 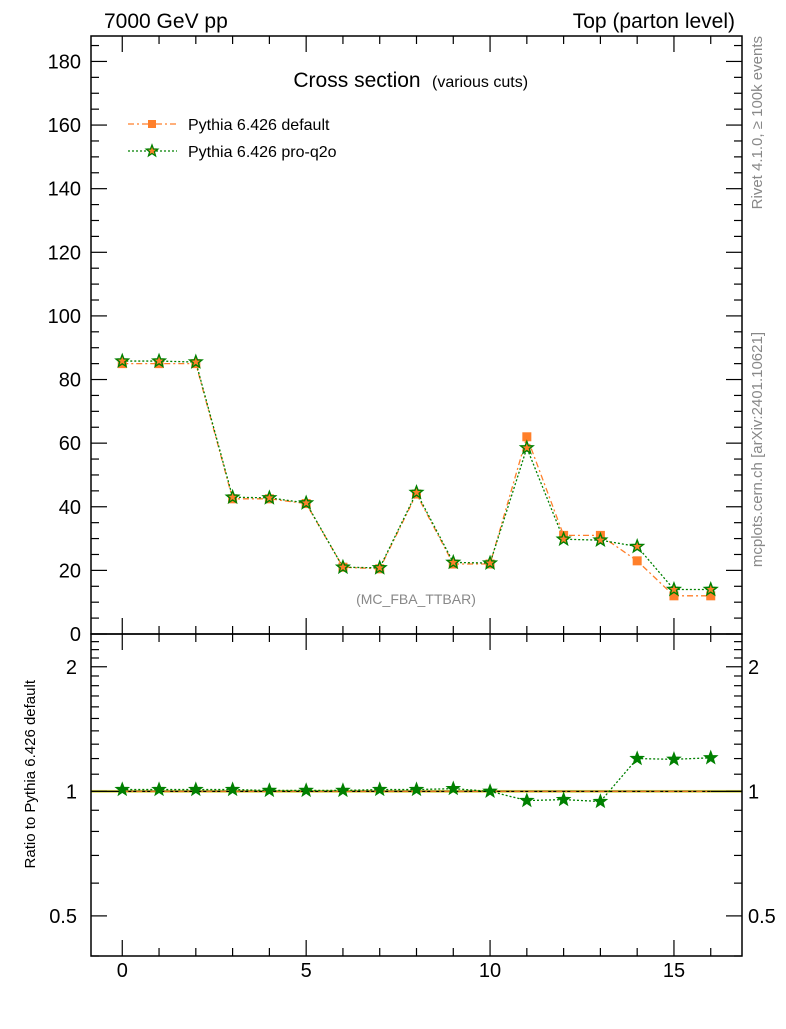 I want to click on main-y-tick-label: 100, so click(x=64, y=317).